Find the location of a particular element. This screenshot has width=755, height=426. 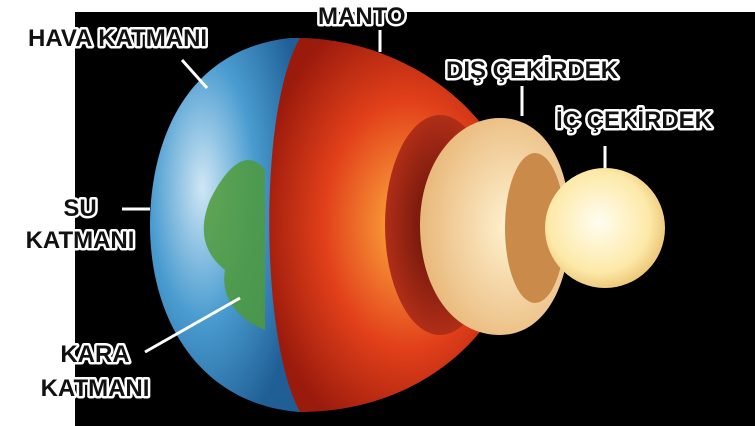

label: KARA is located at coordinates (94, 354).